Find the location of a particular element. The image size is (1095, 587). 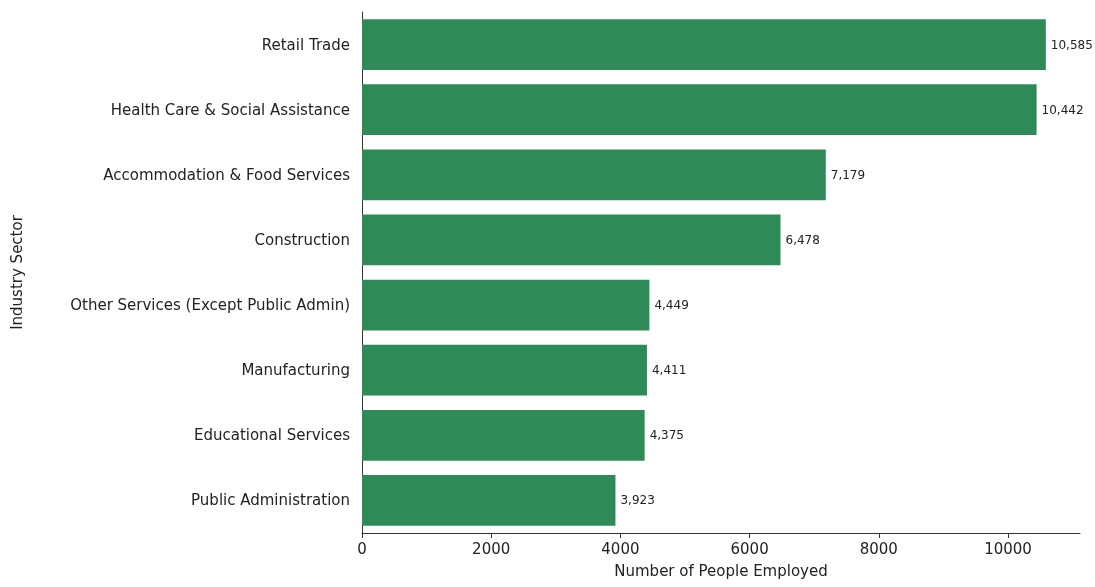

data-label: 10,442 is located at coordinates (1062, 109).